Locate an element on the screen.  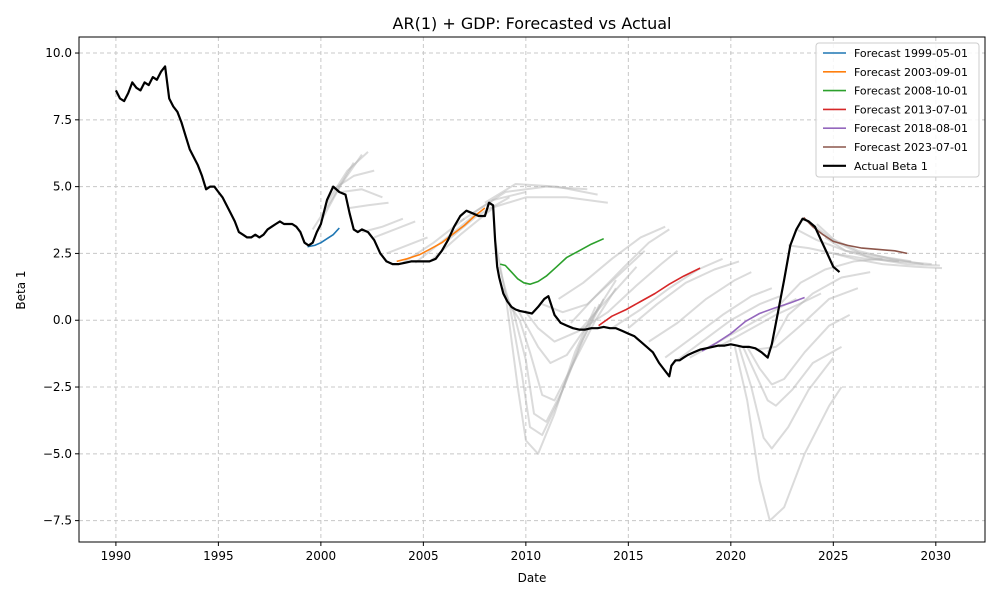
y-axis-label: Beta 1 is located at coordinates (21, 289).